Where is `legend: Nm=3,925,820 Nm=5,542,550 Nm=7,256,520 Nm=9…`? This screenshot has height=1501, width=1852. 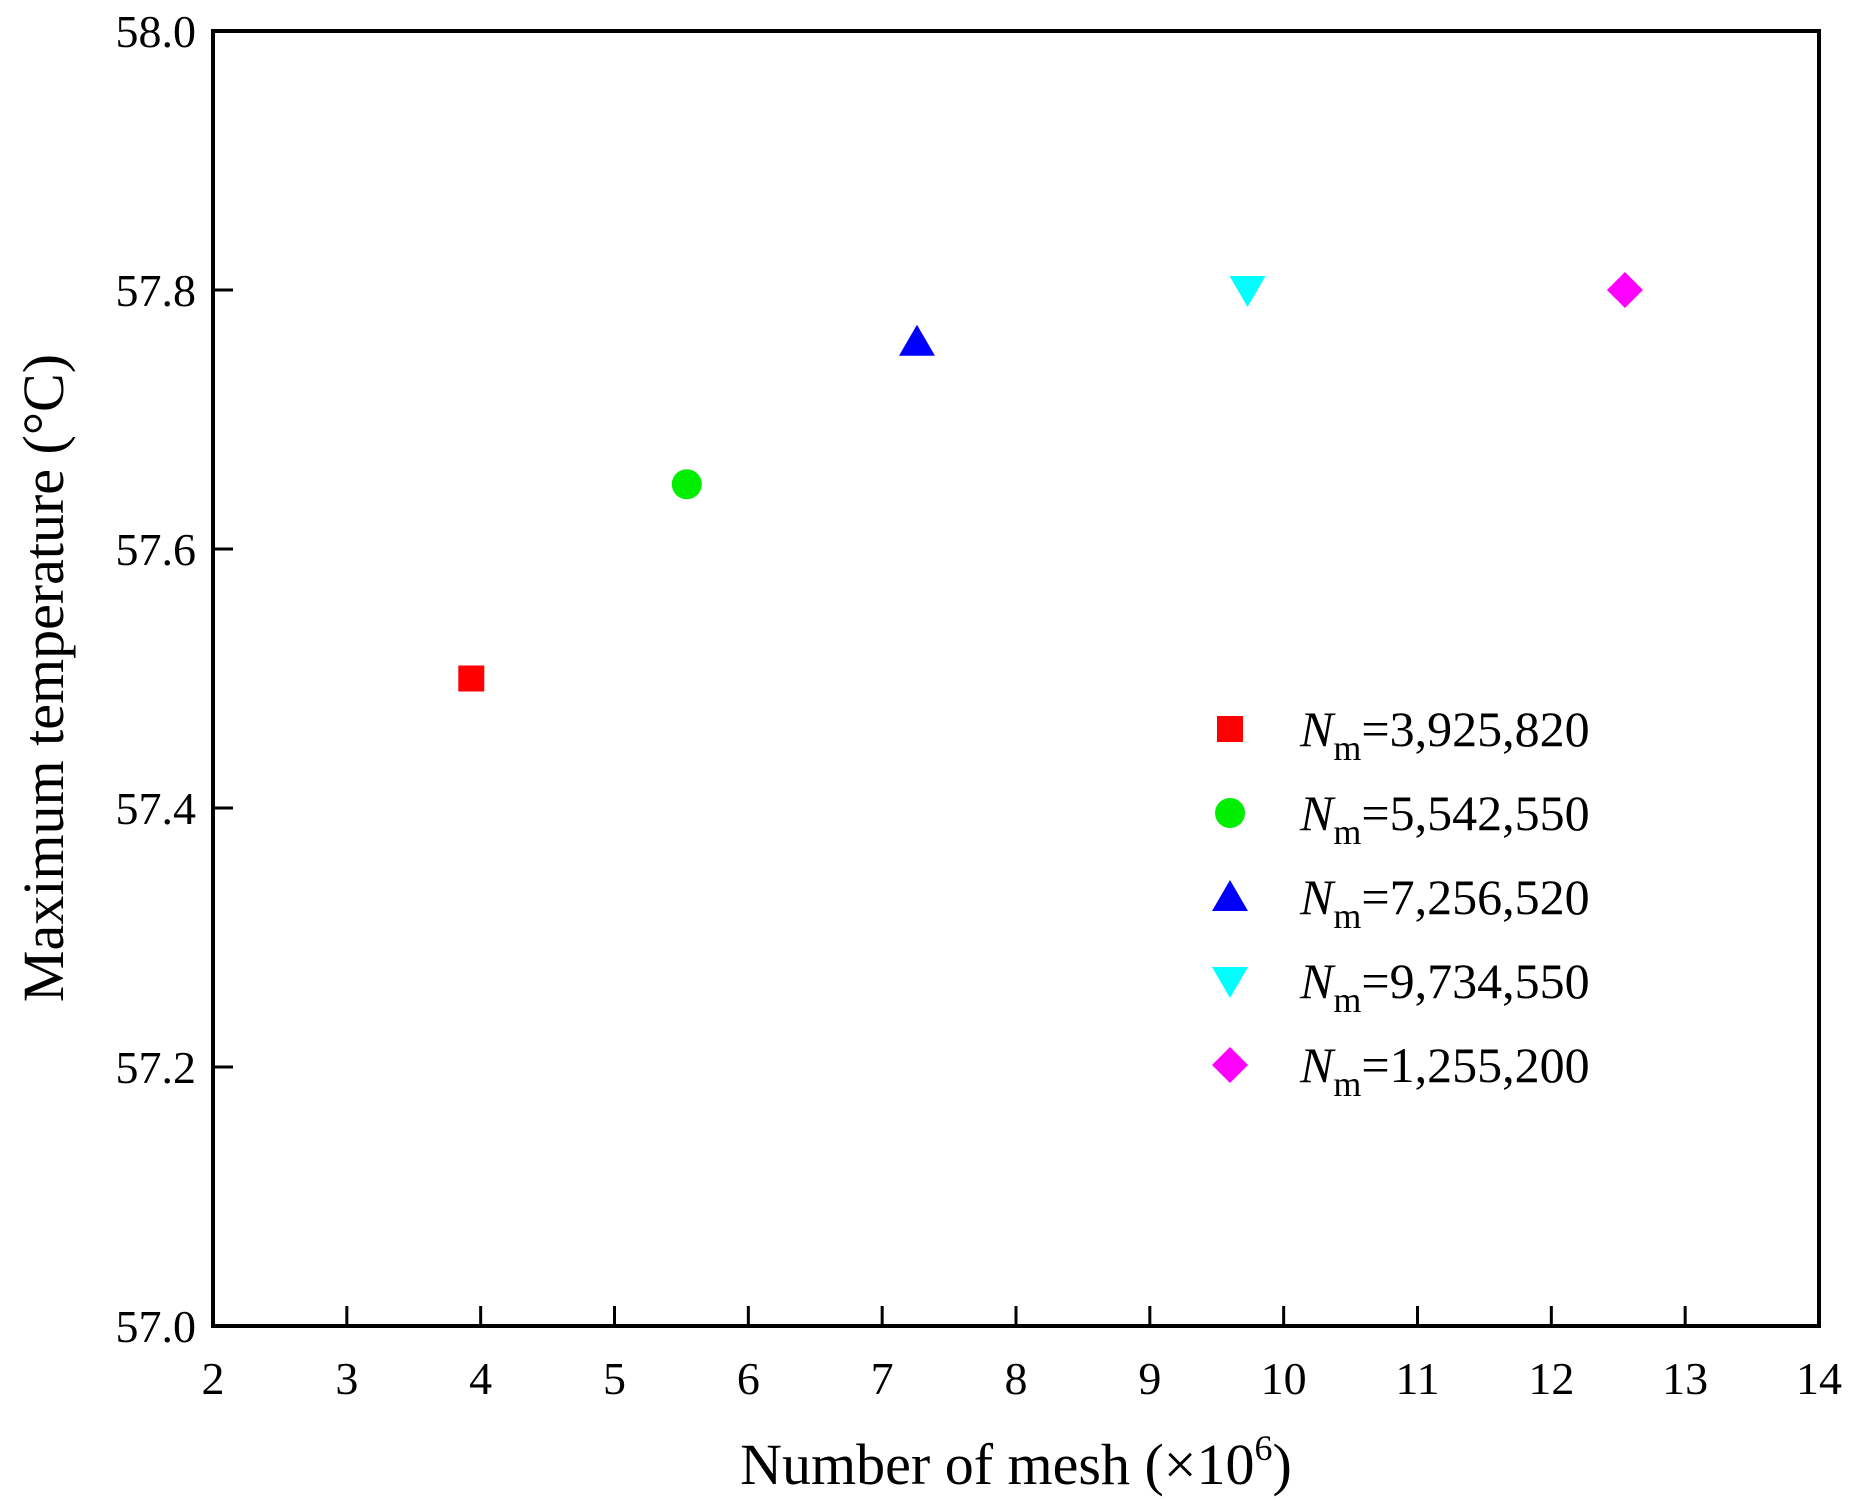 legend: Nm=3,925,820 Nm=5,542,550 Nm=7,256,520 Nm=9… is located at coordinates (1401, 902).